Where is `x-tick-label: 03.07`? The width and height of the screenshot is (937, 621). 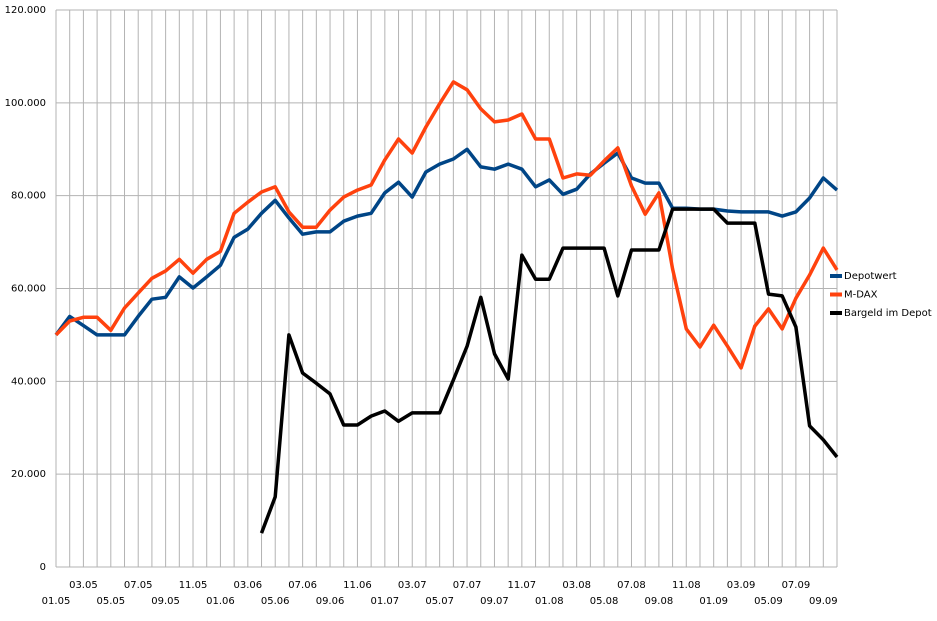
x-tick-label: 03.07 is located at coordinates (412, 585).